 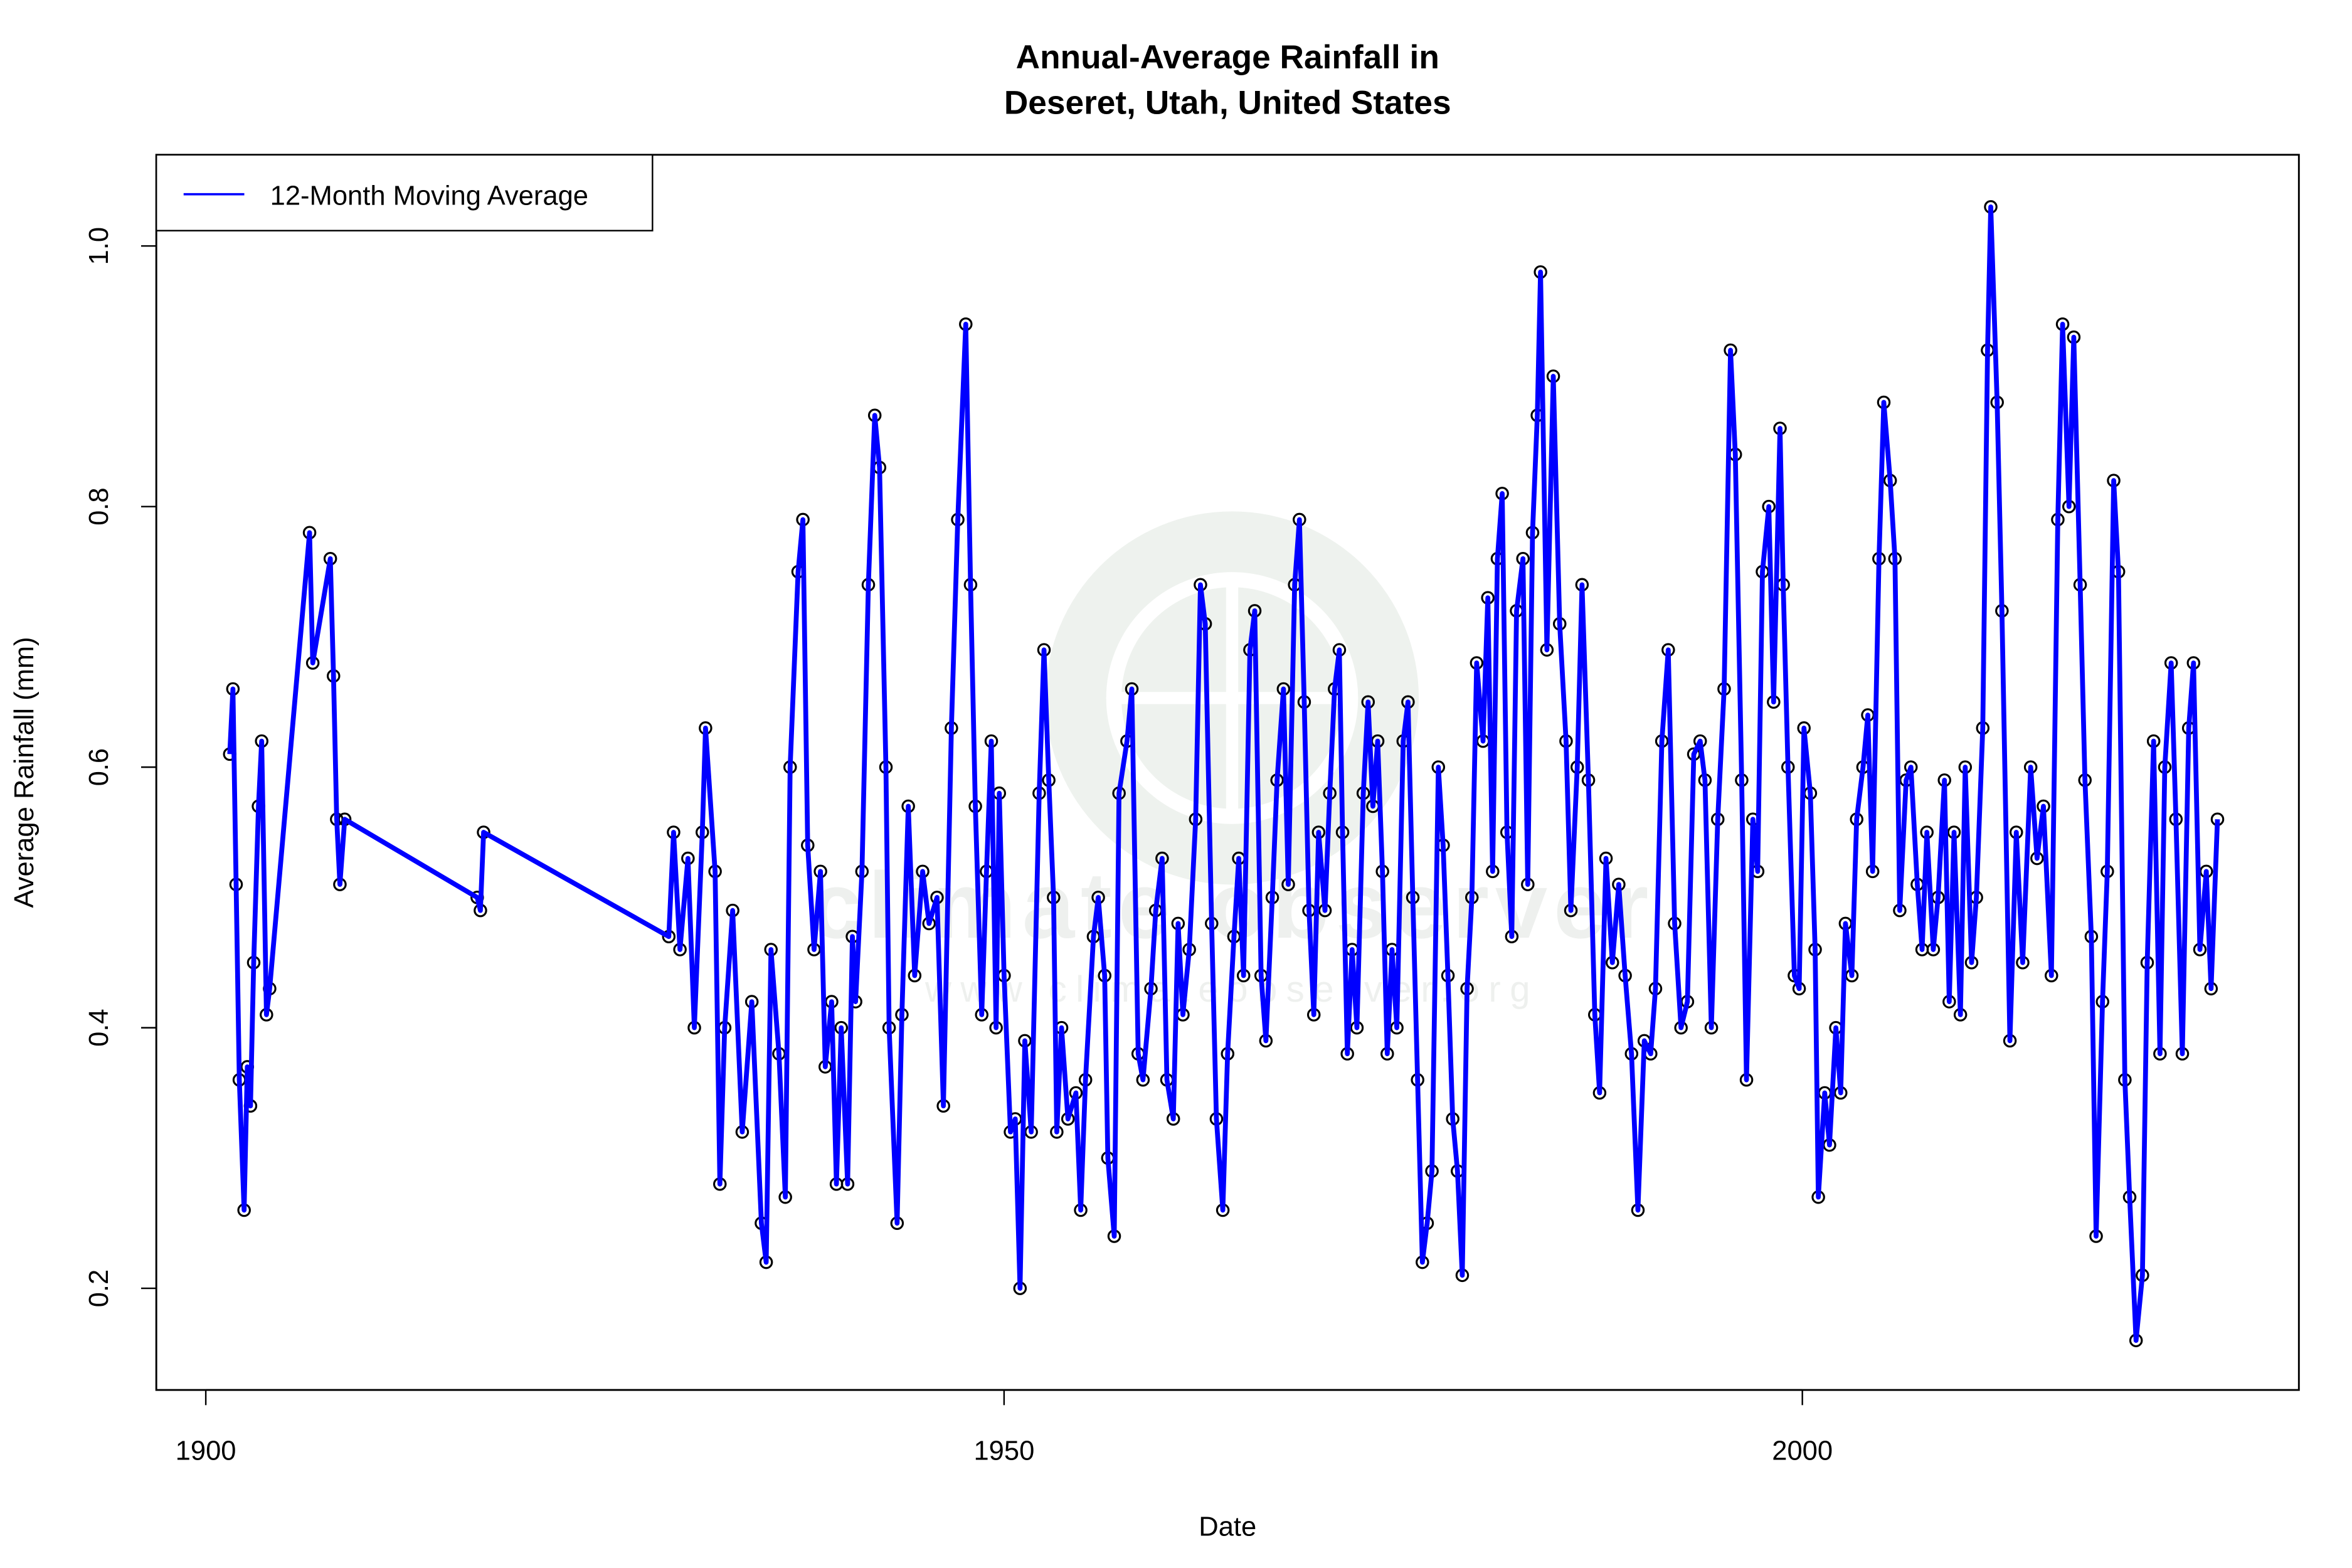 What do you see at coordinates (1231, 989) in the screenshot?
I see `watermark-url: www.climateobserver.org` at bounding box center [1231, 989].